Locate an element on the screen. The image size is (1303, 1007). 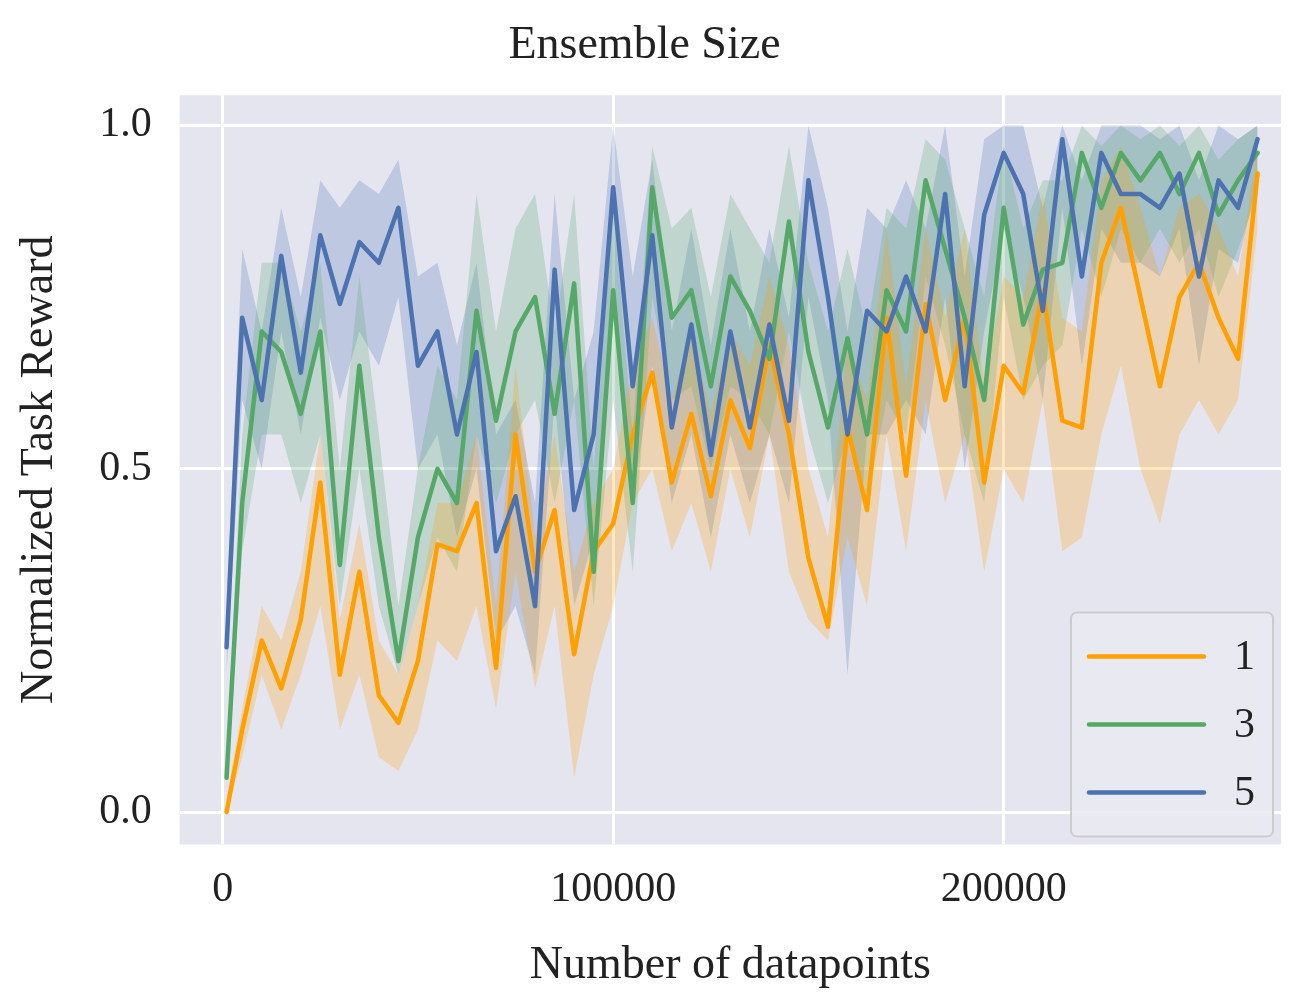
legend-label: 1 is located at coordinates (1244, 655).